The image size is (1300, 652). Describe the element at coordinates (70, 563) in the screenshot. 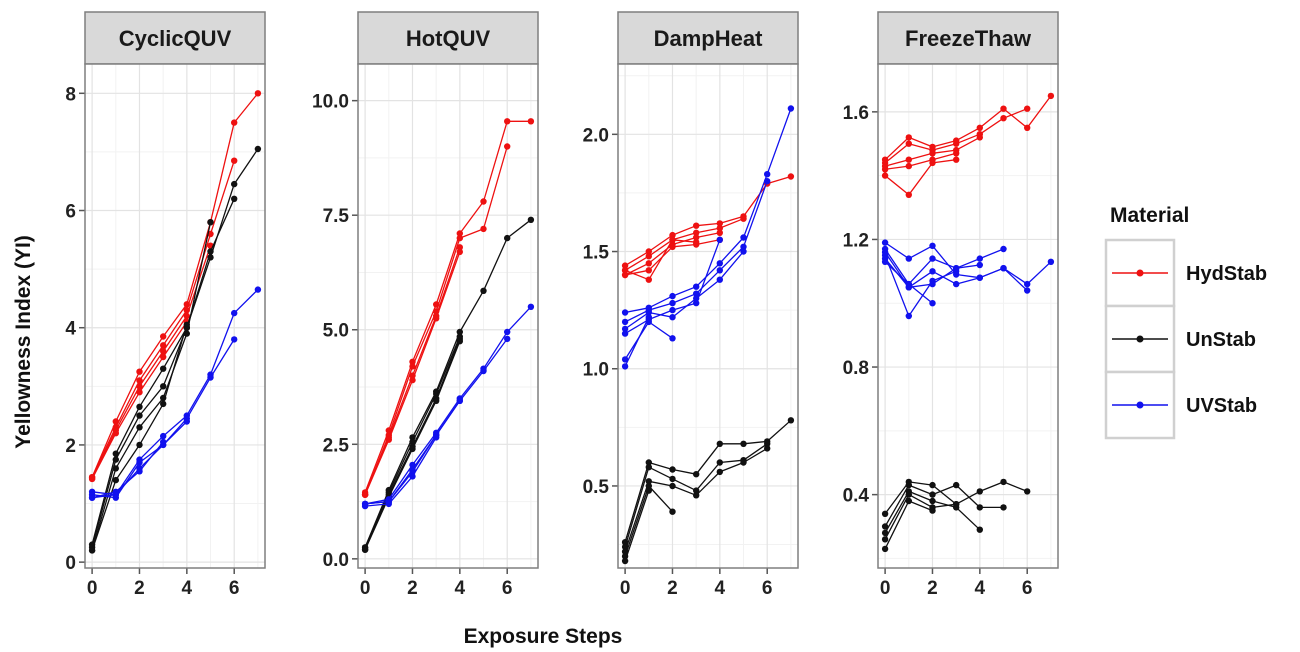

I see `y-tick-label: 0` at that location.